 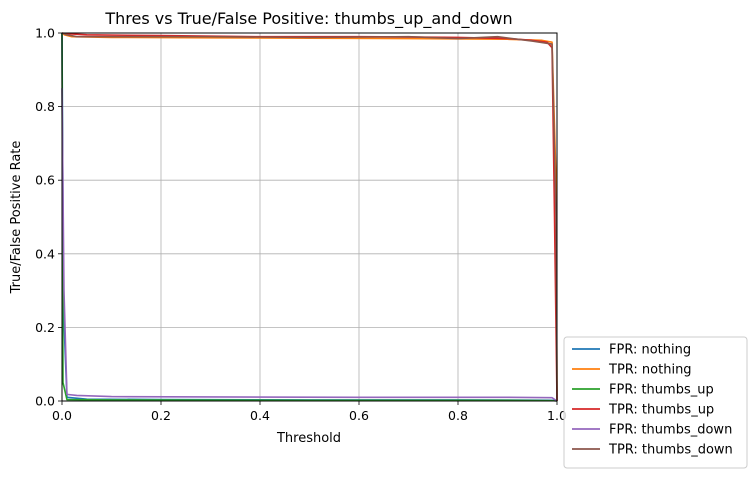 I want to click on legend-label: TPR: thumbs_down, so click(x=670, y=450).